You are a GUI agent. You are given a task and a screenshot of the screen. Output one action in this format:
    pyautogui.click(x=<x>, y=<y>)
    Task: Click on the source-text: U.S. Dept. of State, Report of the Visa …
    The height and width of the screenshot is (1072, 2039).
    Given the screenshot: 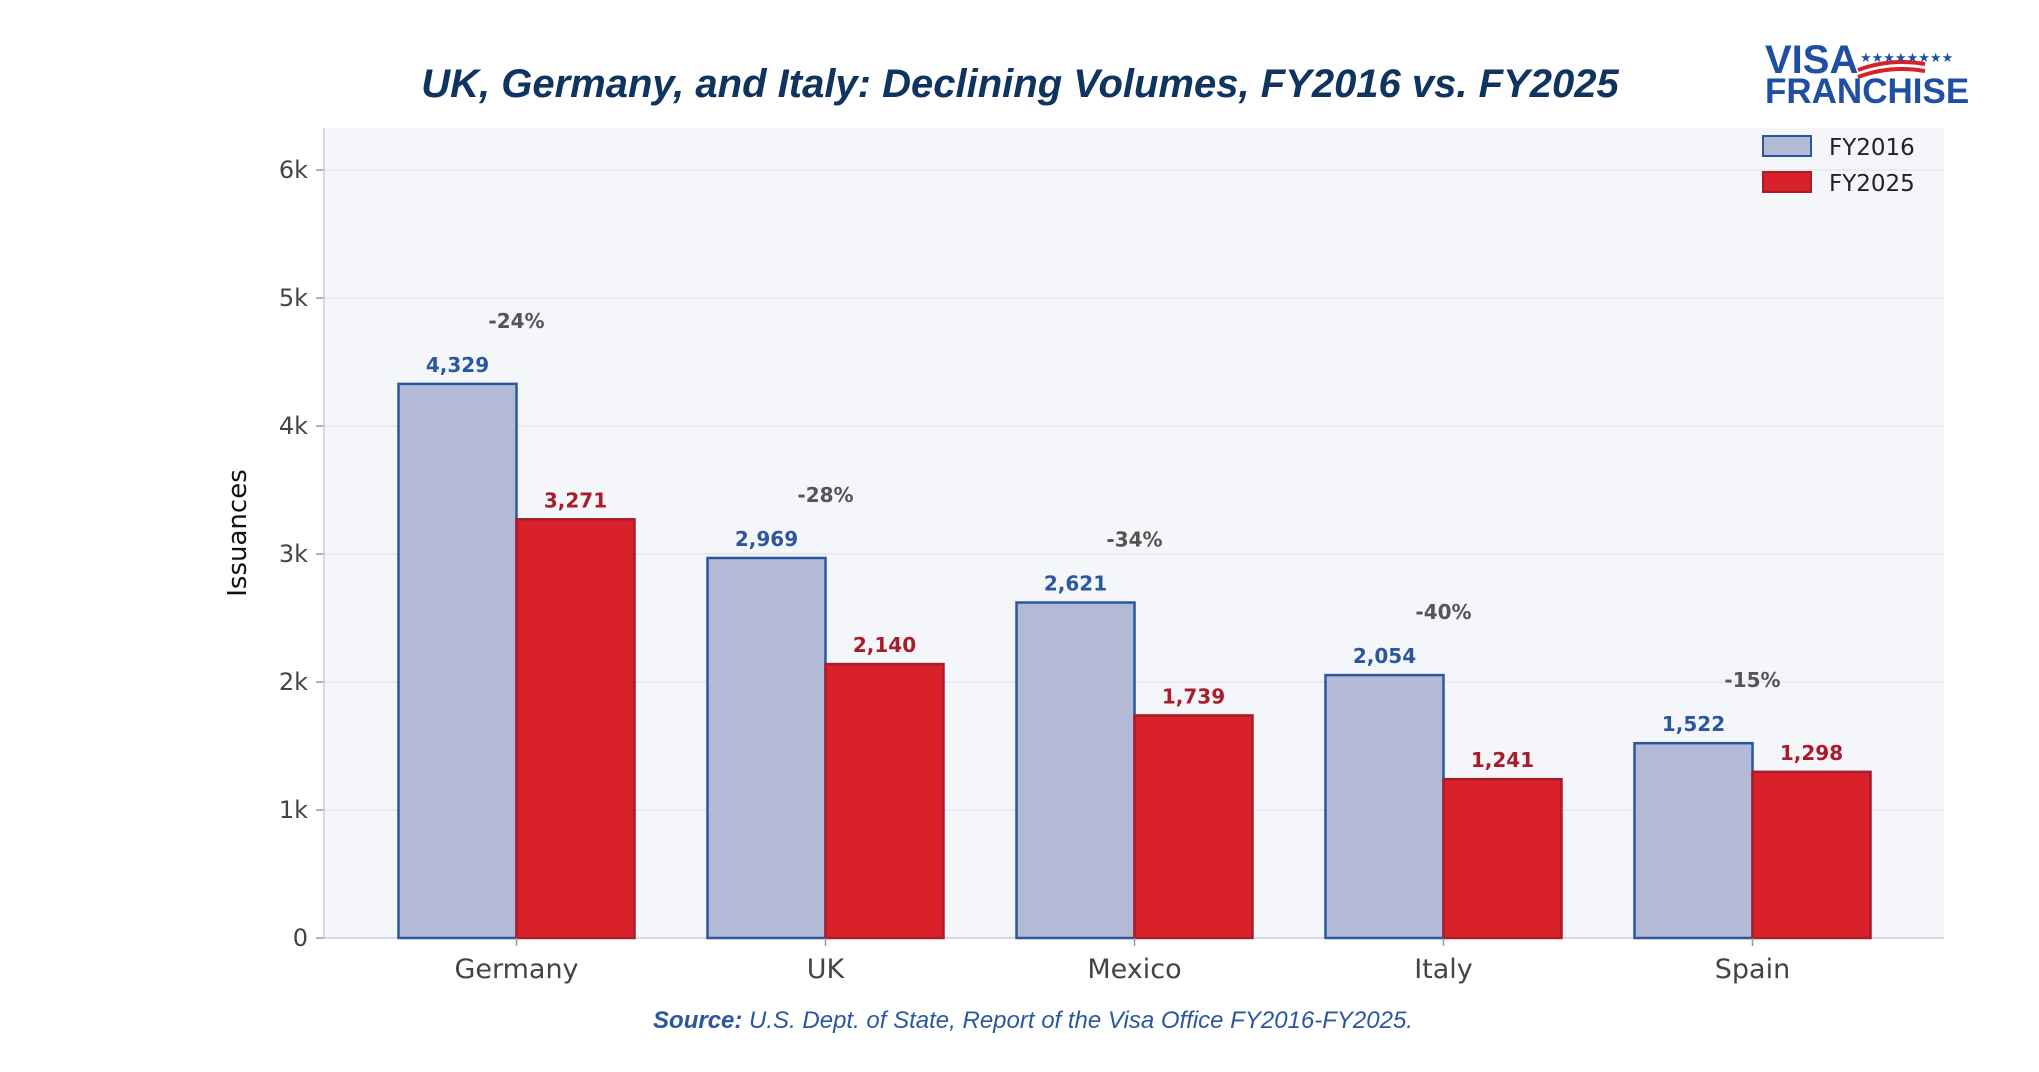 What is the action you would take?
    pyautogui.click(x=1077, y=1020)
    